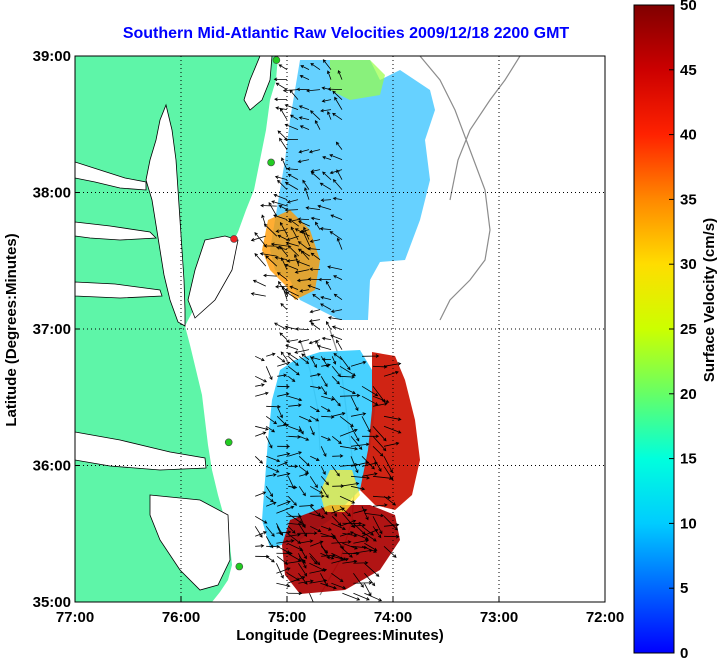 Image resolution: width=724 pixels, height=659 pixels. I want to click on colorbar-tick-label: 5, so click(684, 588).